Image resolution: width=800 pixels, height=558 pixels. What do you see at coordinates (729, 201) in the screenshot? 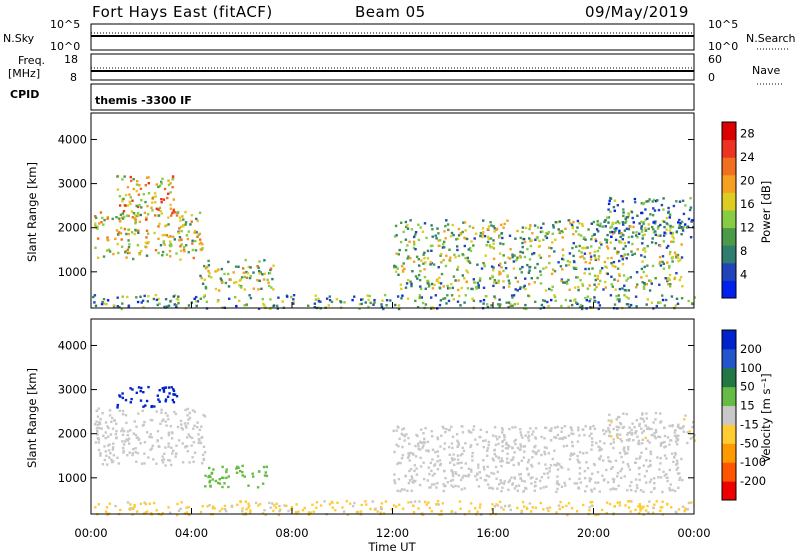
I see `colorbar-swatch` at bounding box center [729, 201].